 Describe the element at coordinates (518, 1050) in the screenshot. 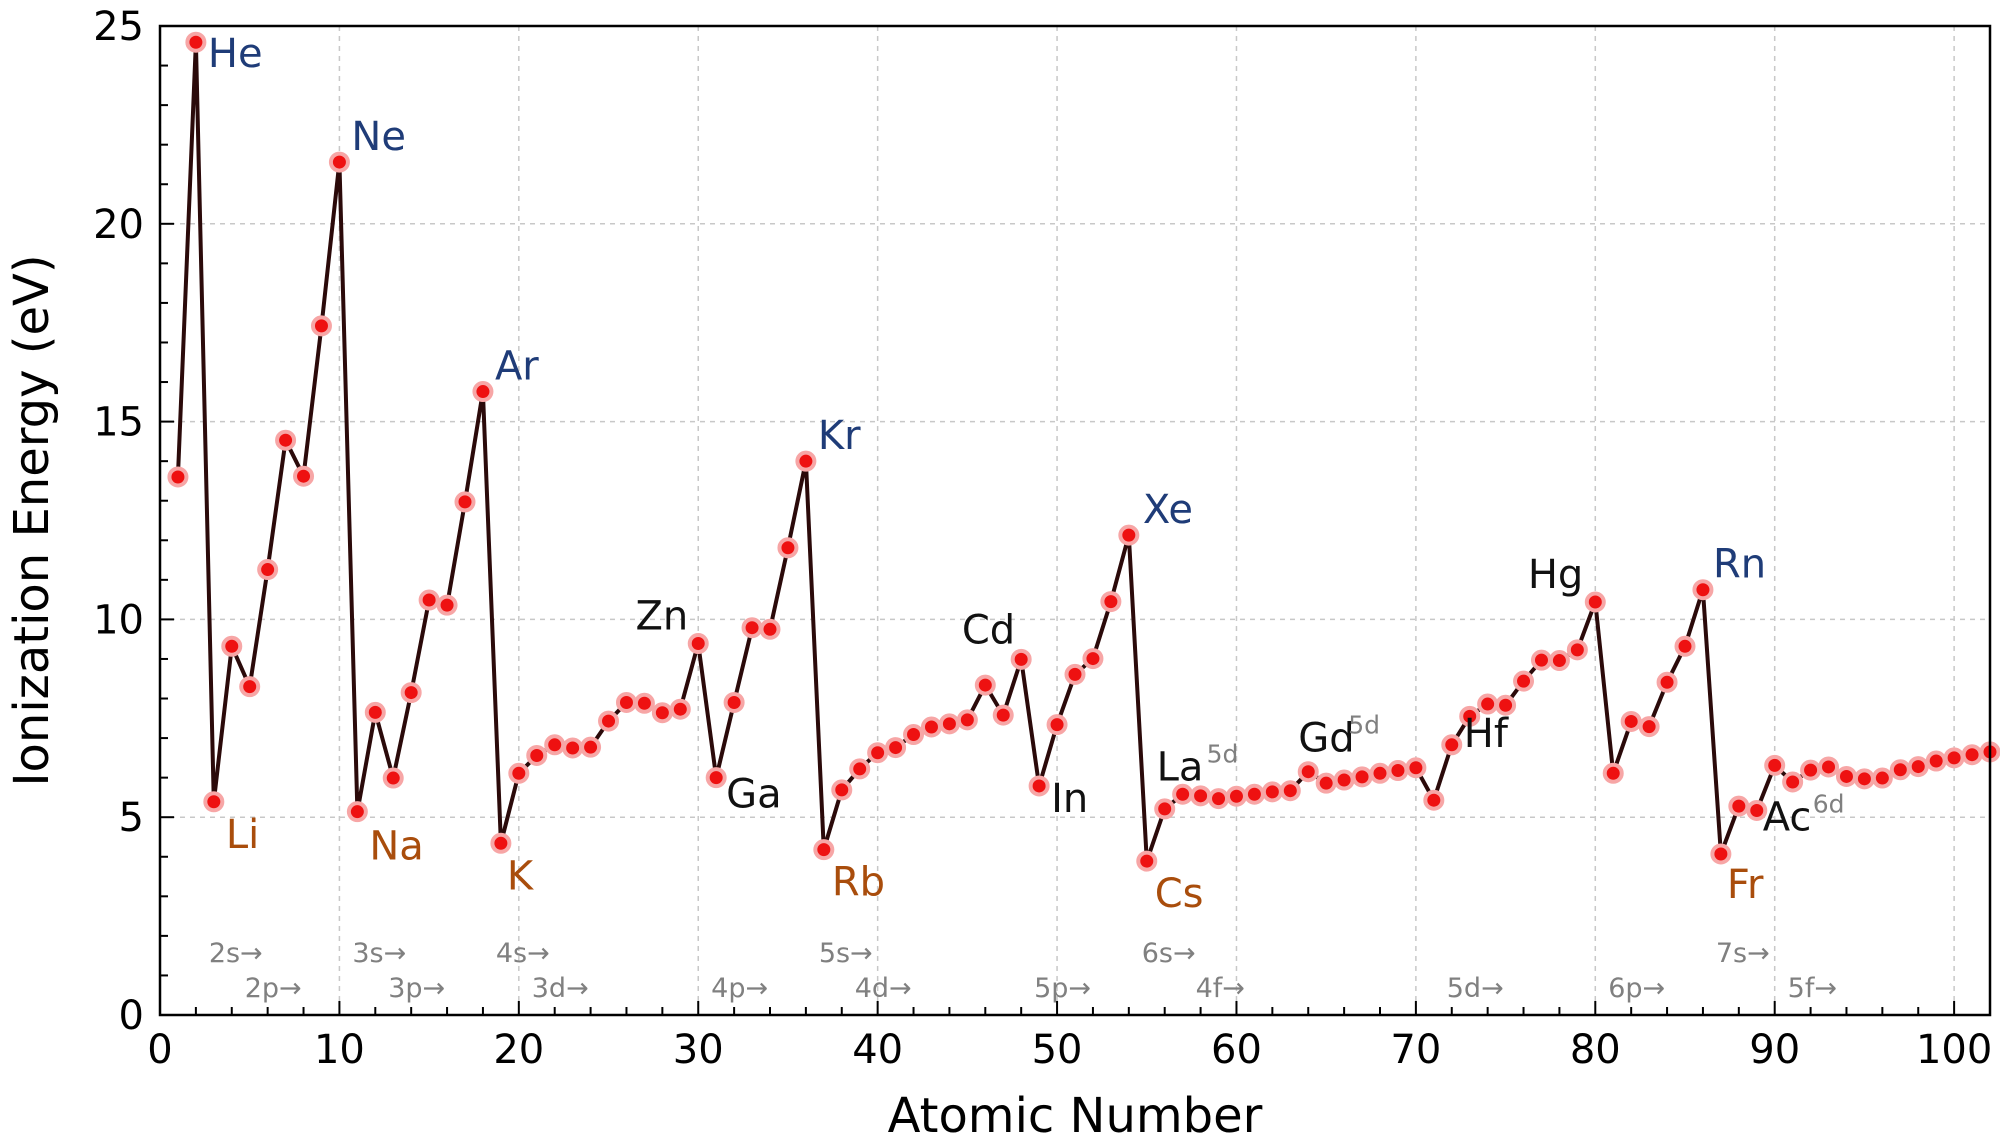

I see `x-tick-label: 20` at that location.